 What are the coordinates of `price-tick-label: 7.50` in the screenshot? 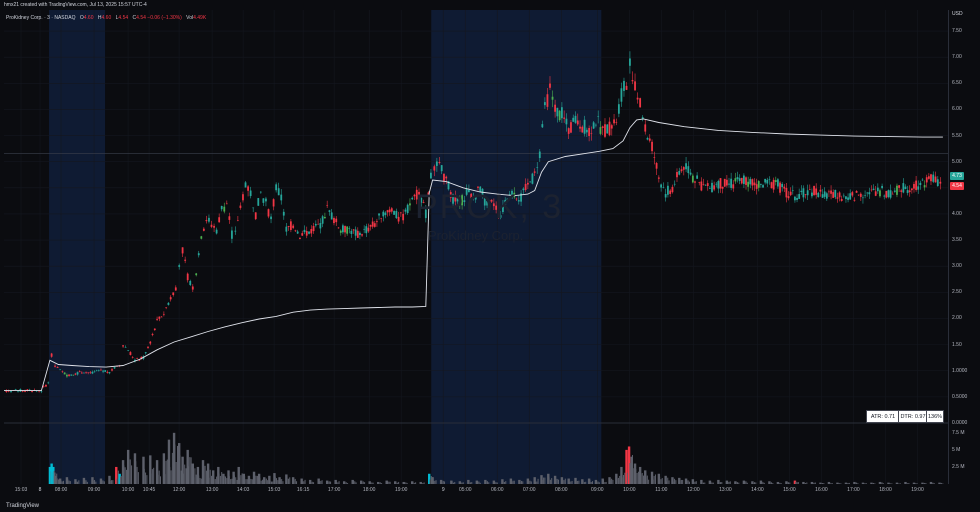 It's located at (957, 31).